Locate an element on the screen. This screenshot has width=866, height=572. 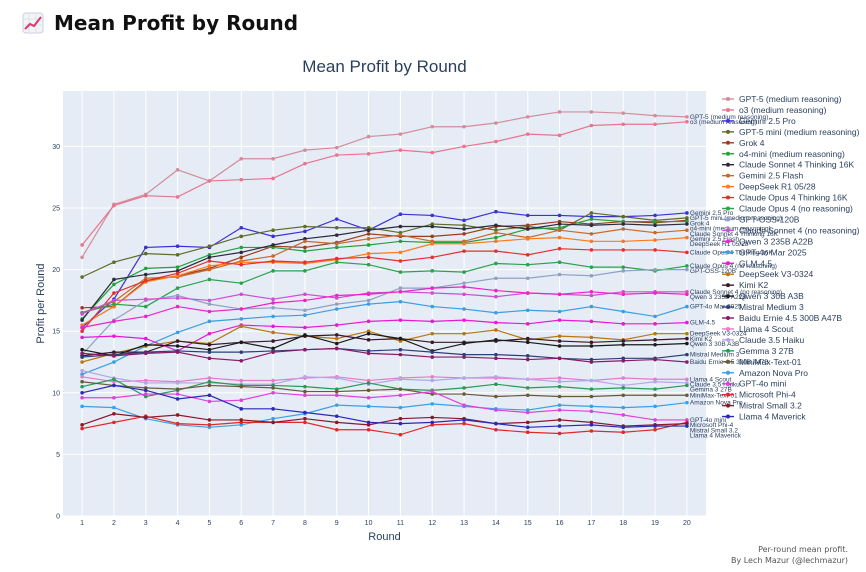
x-tick-label: 3 is located at coordinates (146, 523).